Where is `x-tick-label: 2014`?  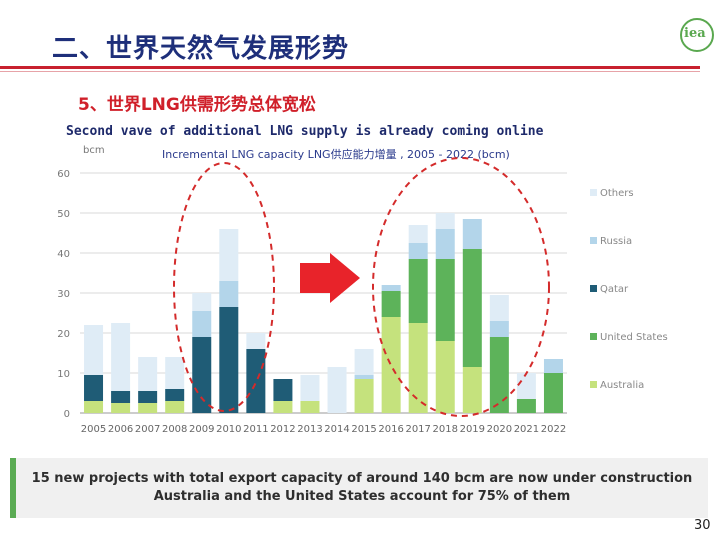
x-tick-label: 2014 is located at coordinates (336, 429).